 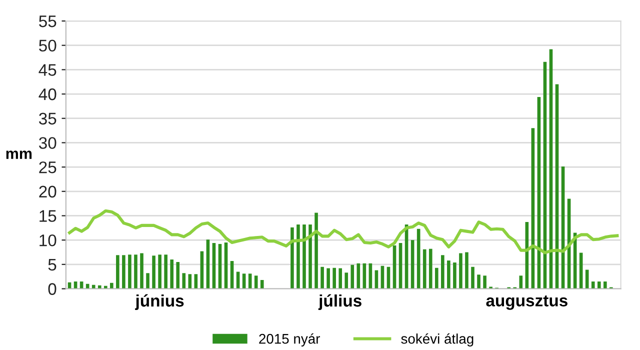 I want to click on y-tick-label: 30, so click(x=47, y=143).